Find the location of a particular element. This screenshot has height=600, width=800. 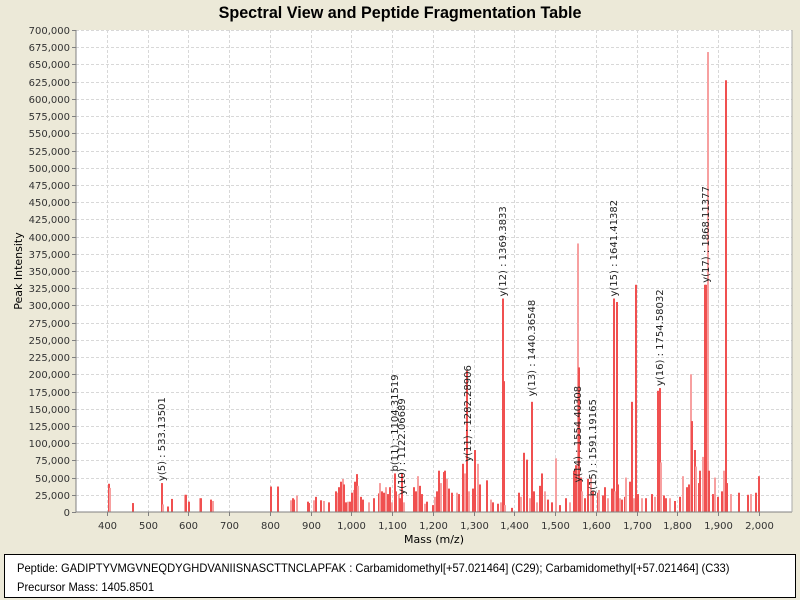

y-axis-label: Peak Intensity is located at coordinates (18, 271).